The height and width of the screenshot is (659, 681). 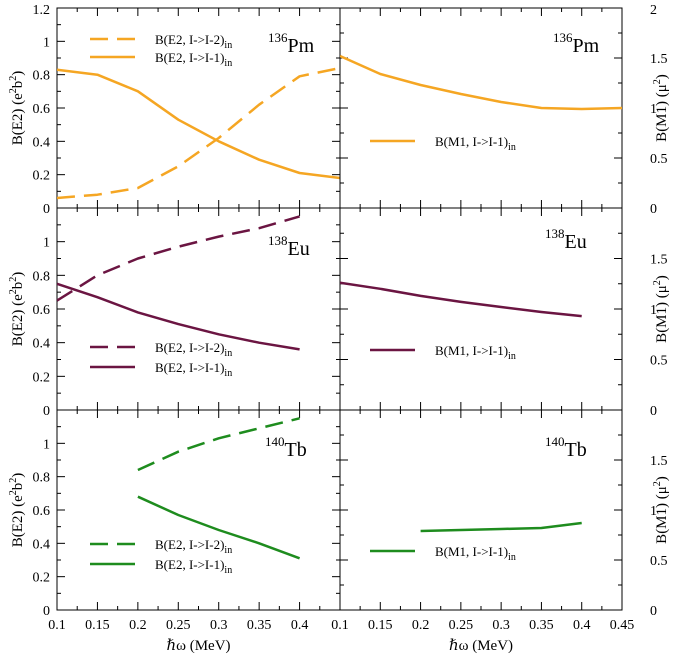 What do you see at coordinates (622, 625) in the screenshot?
I see `x-tick-label: 0.45` at bounding box center [622, 625].